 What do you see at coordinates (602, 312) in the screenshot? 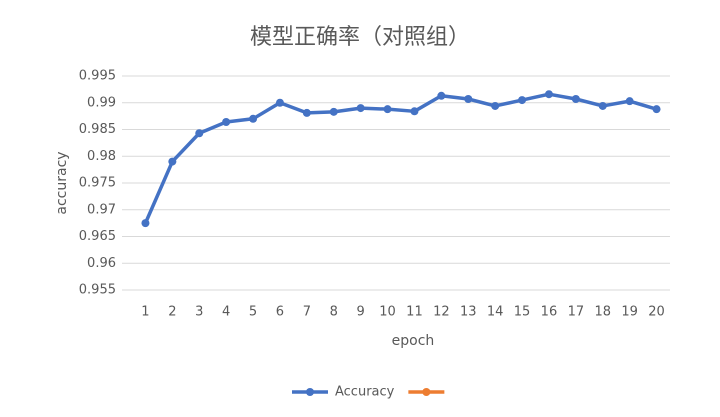
I see `x-tick-label: 18` at bounding box center [602, 312].